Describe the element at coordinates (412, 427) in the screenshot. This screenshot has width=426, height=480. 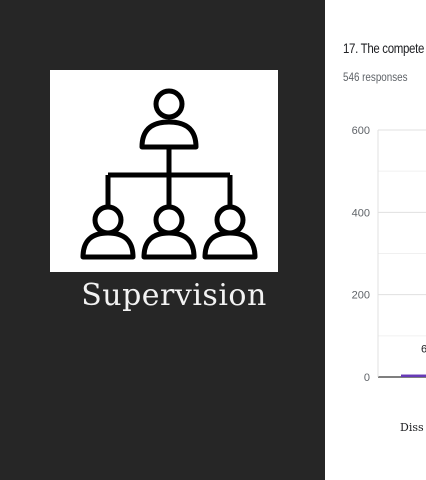
I see `category-label: Diss` at that location.